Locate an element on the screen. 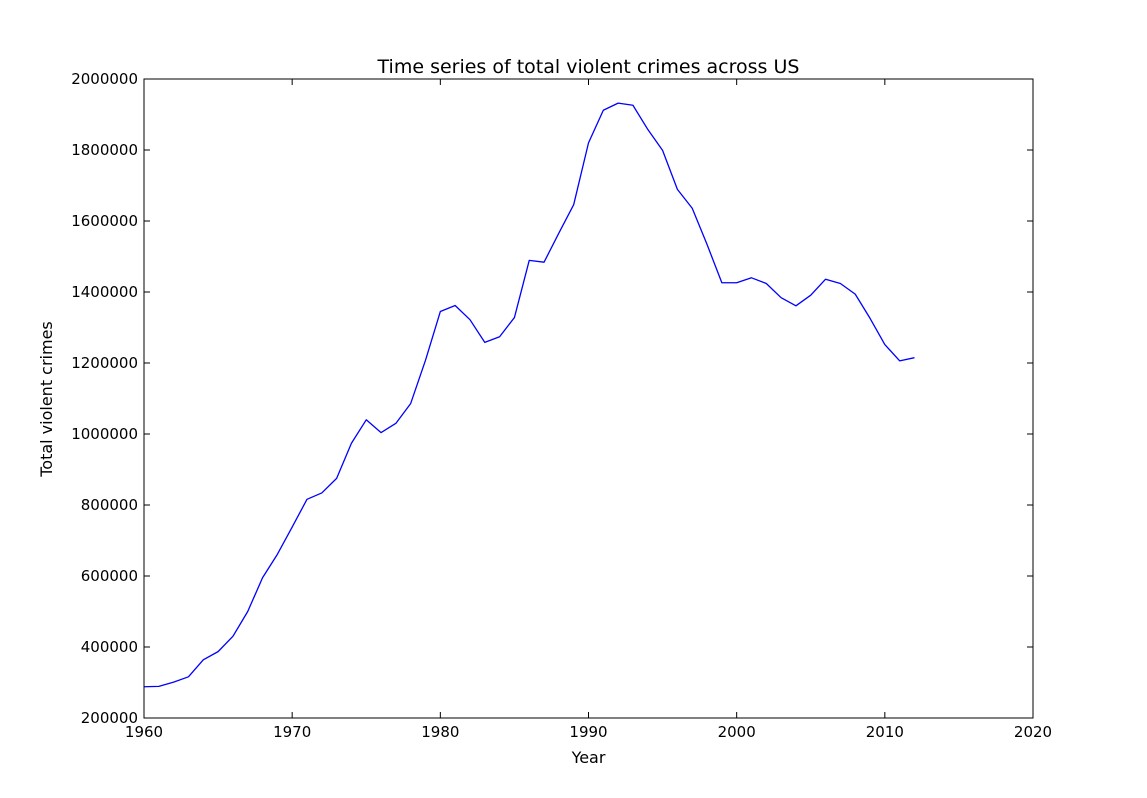 Image resolution: width=1147 pixels, height=798 pixels. x-axis-title: Year is located at coordinates (588, 757).